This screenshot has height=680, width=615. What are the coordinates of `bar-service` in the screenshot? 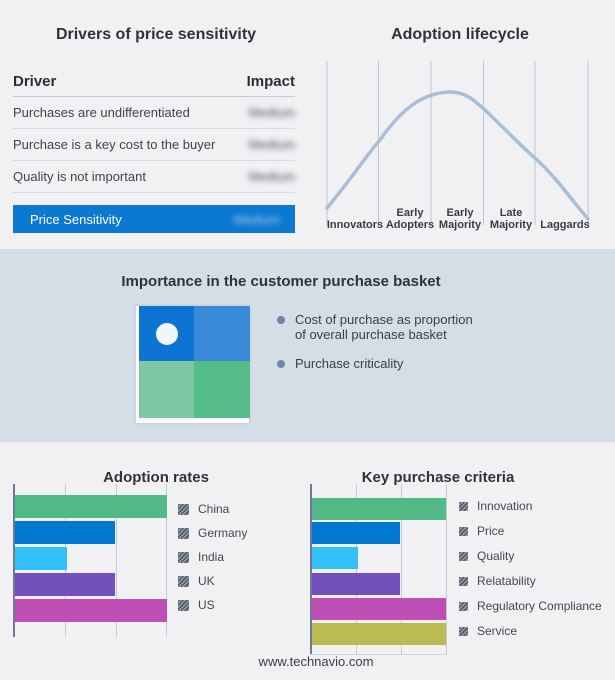 It's located at (379, 634).